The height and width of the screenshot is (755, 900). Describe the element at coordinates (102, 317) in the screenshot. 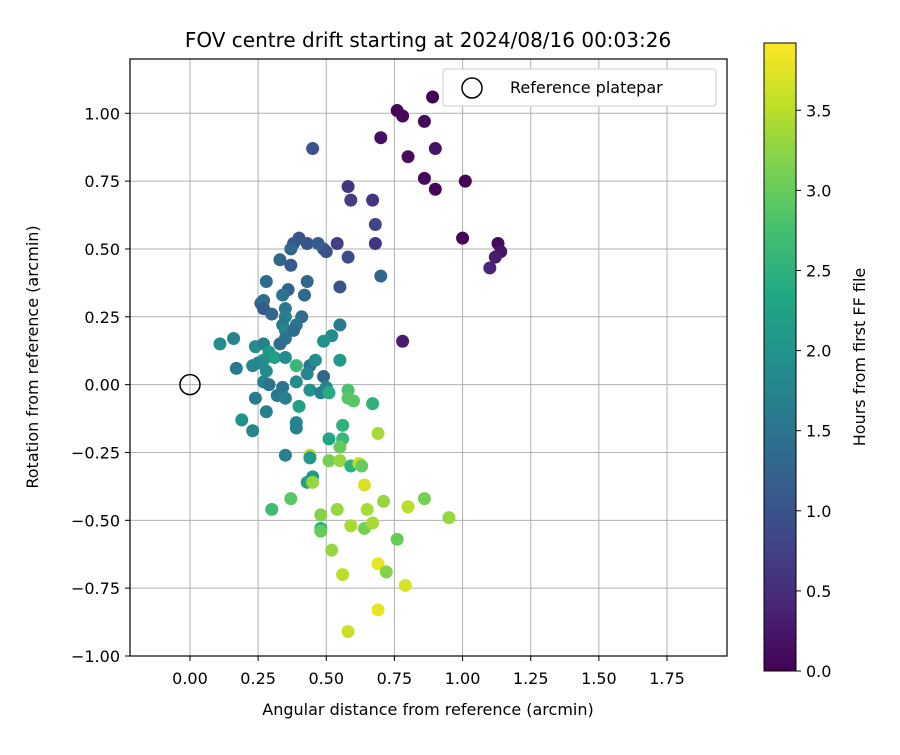

I see `y-tick-label: 0.25` at that location.